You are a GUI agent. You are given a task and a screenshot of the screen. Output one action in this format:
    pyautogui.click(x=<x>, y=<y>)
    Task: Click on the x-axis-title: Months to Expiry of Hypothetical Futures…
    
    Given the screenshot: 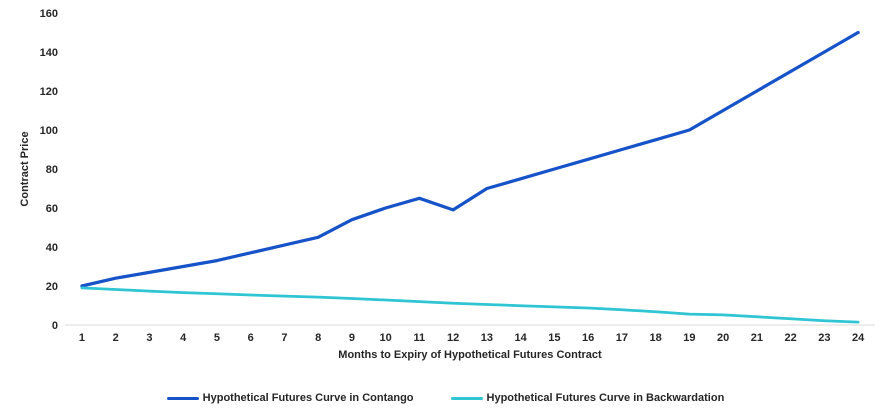 What is the action you would take?
    pyautogui.click(x=470, y=355)
    